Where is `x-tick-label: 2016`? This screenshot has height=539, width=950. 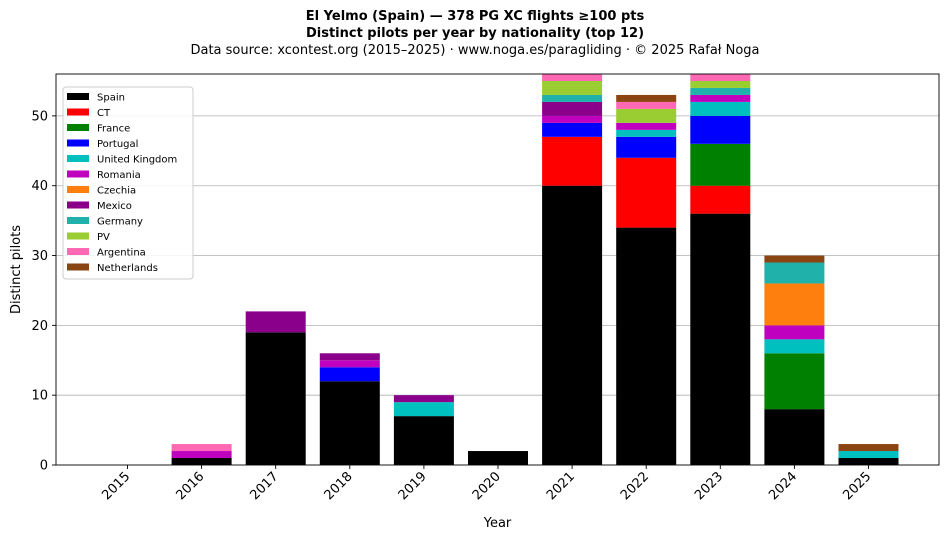 x-tick-label: 2016 is located at coordinates (190, 486).